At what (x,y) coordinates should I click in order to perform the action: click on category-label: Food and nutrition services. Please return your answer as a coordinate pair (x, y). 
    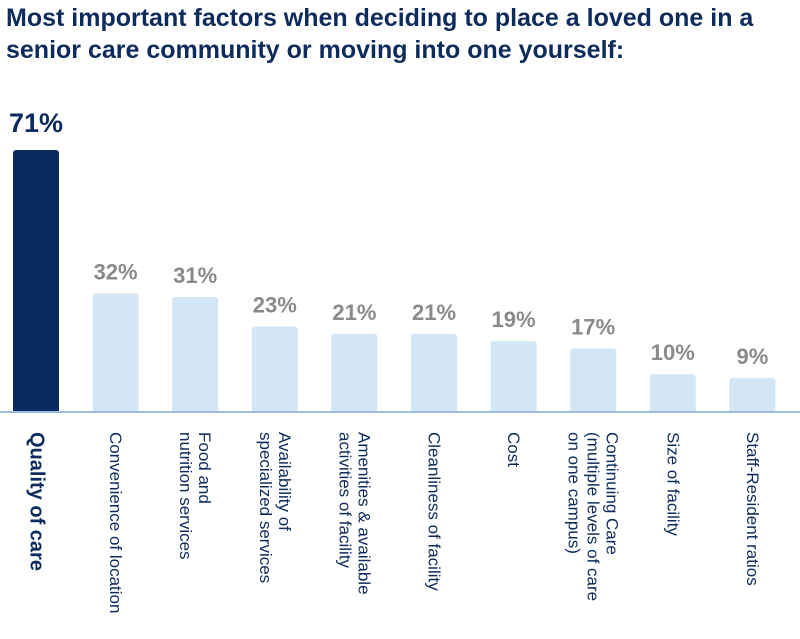
    Looking at the image, I should click on (195, 496).